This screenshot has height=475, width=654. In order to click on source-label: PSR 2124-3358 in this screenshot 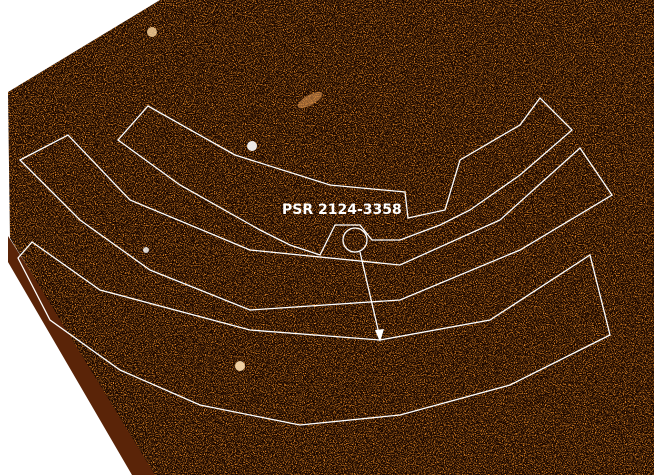, I will do `click(342, 210)`.